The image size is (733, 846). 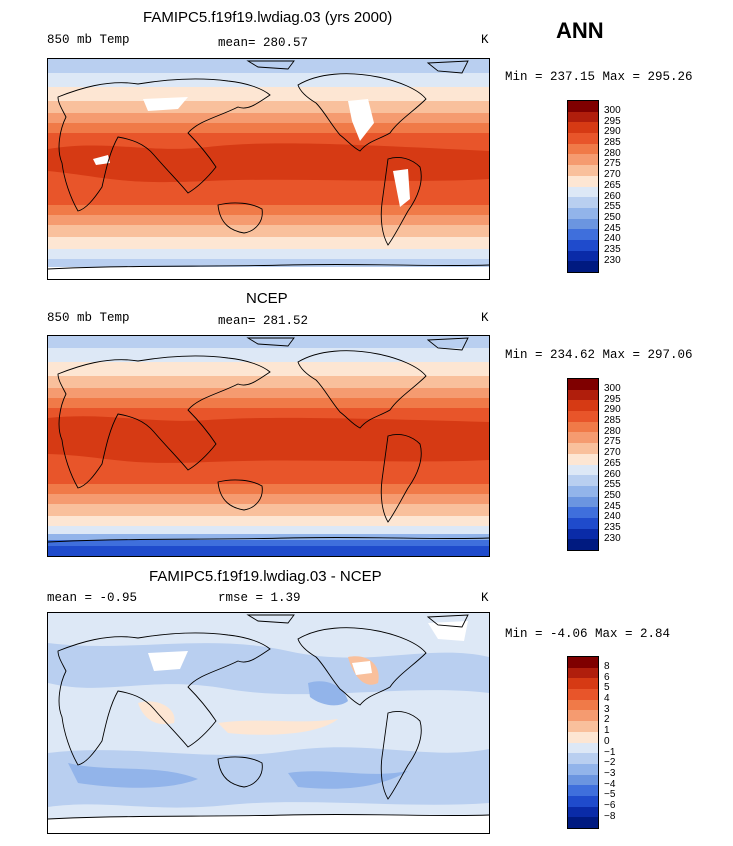 I want to click on colorbar-level-label: −5, so click(x=610, y=795).